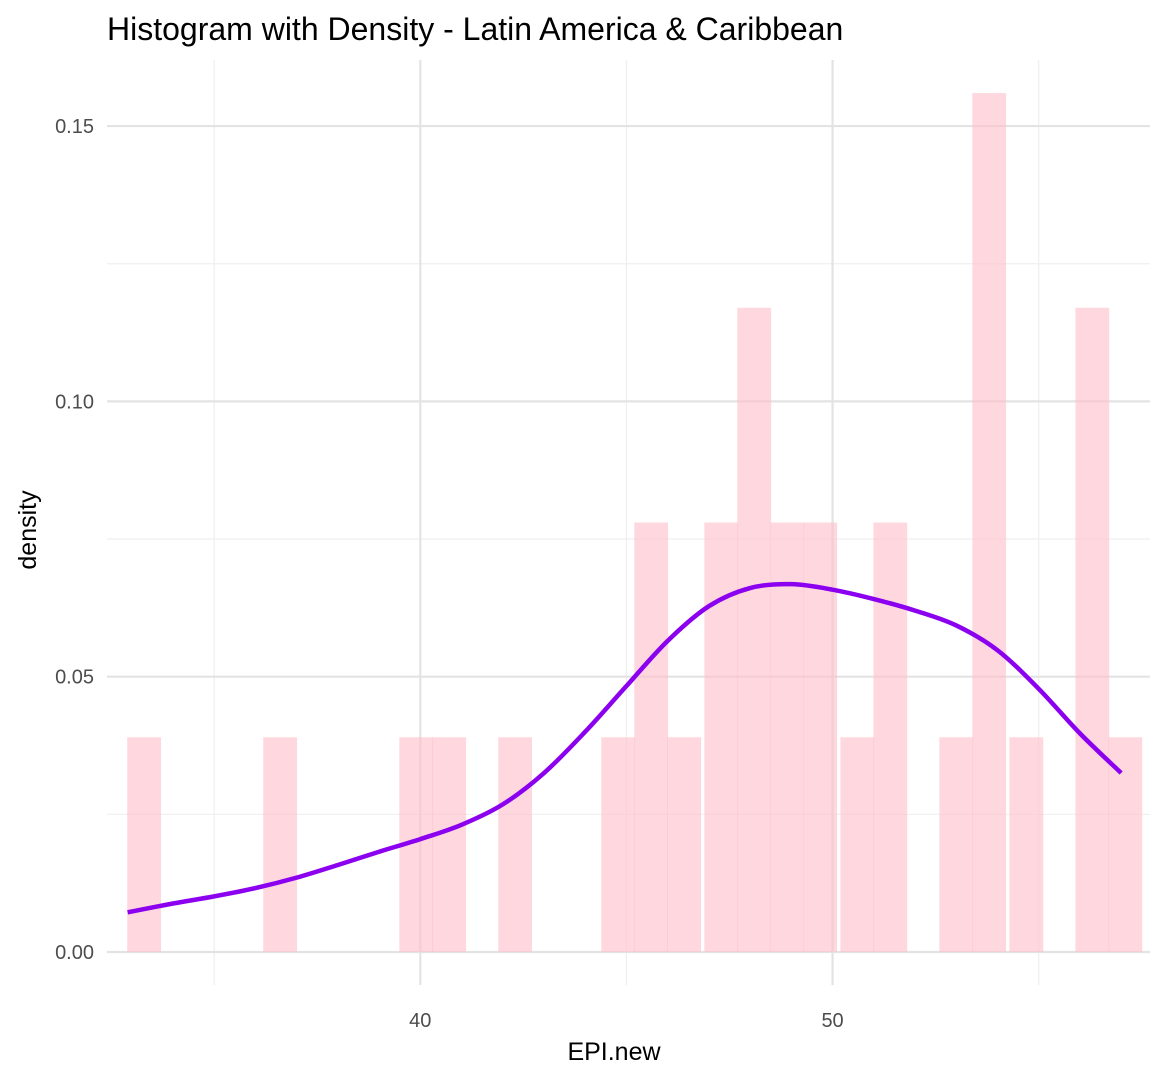 This screenshot has height=1080, width=1164. Describe the element at coordinates (28, 530) in the screenshot. I see `y-axis-label: density` at that location.